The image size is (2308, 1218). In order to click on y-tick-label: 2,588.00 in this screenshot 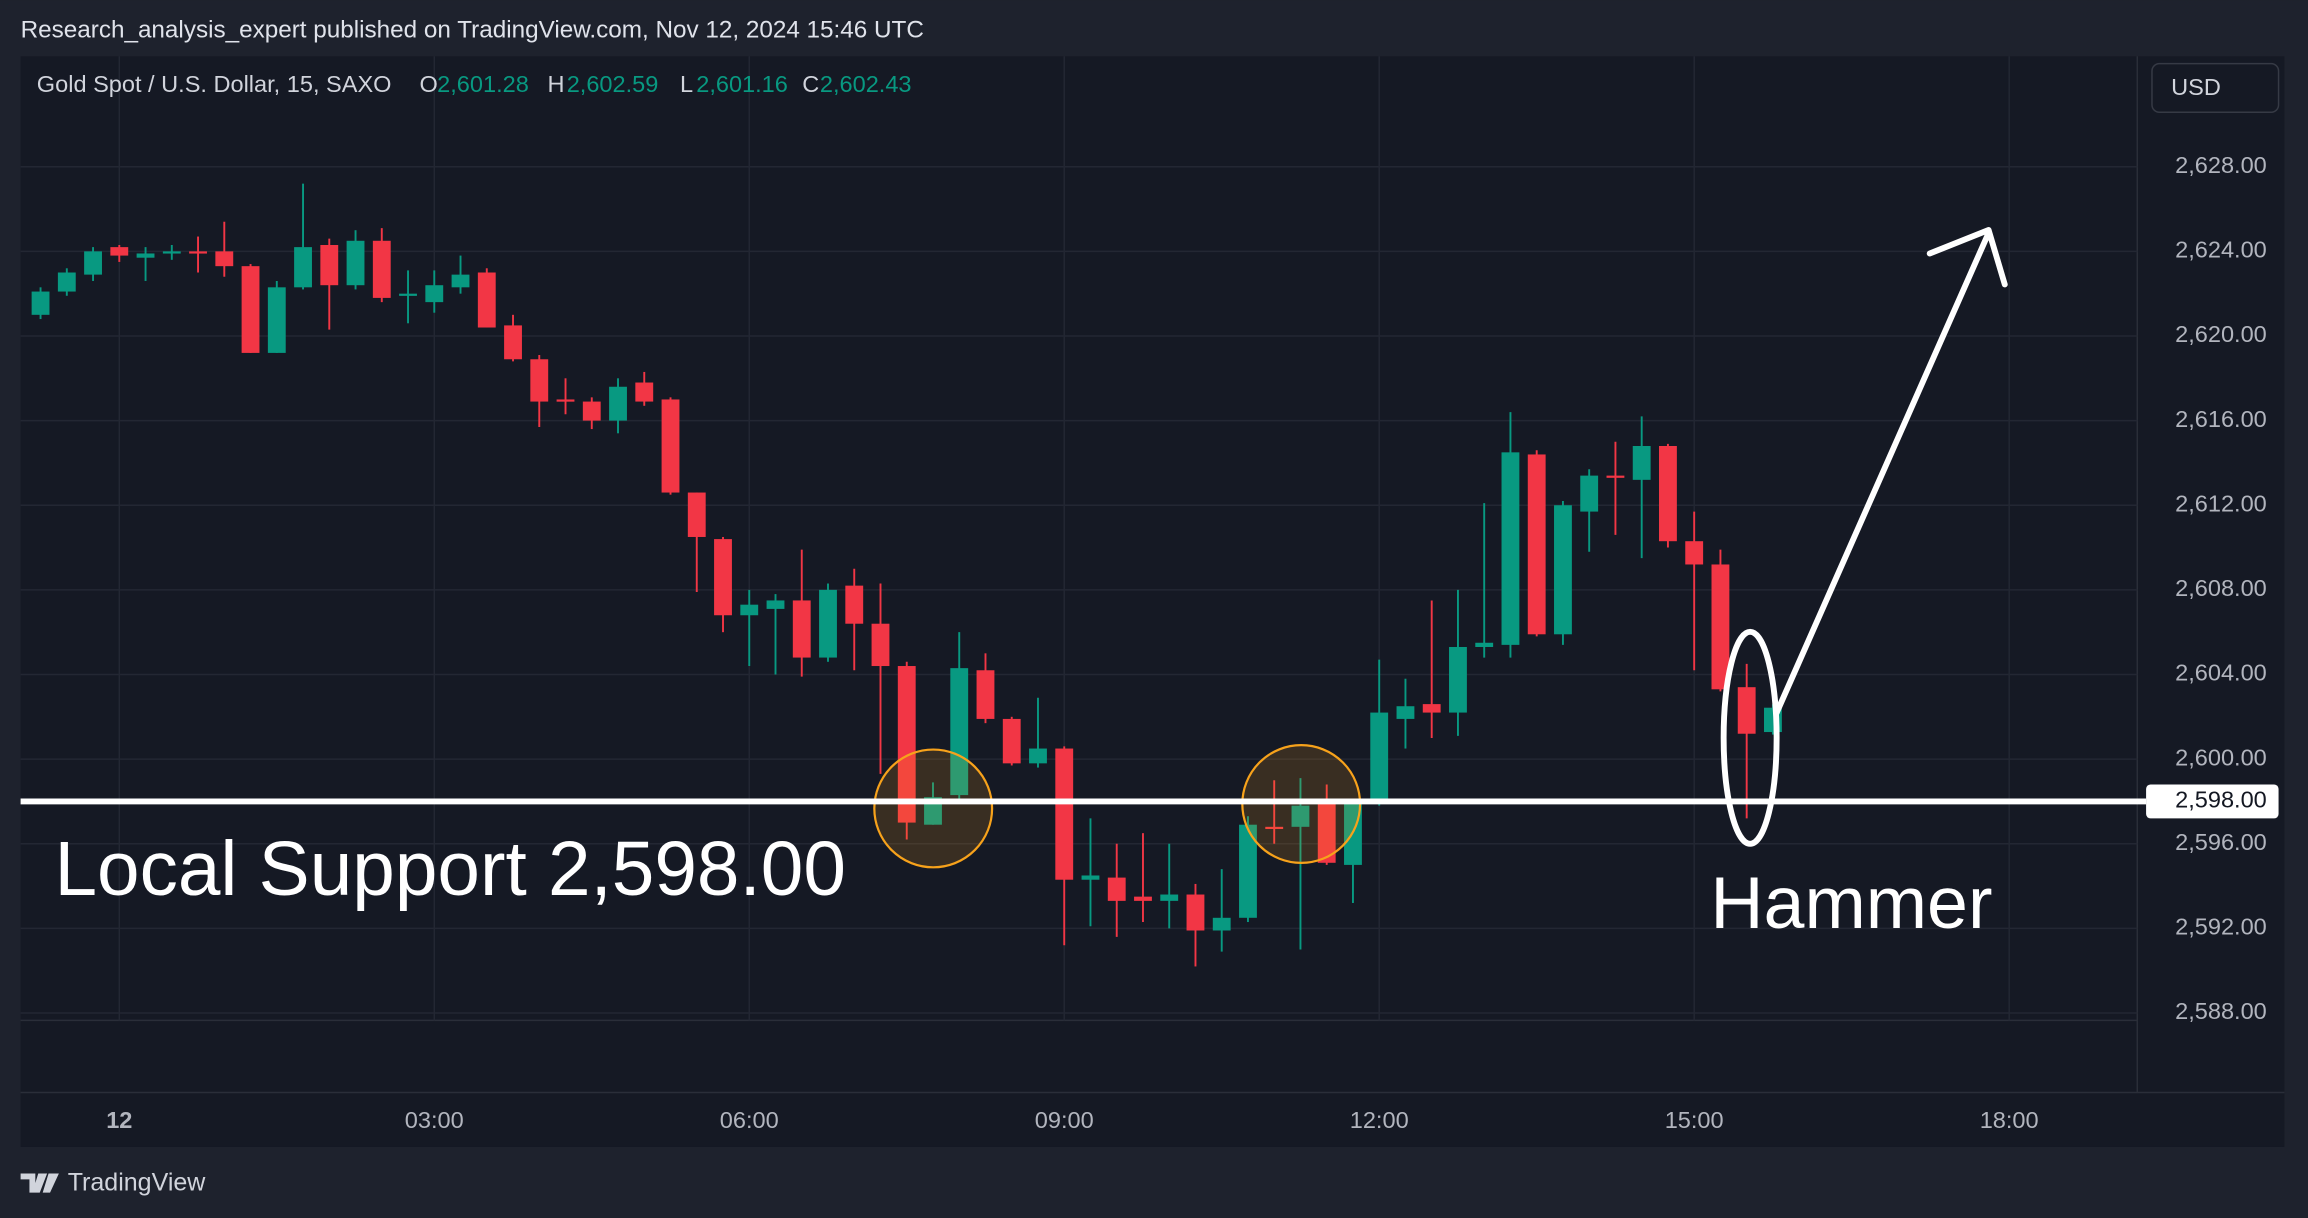, I will do `click(2221, 1011)`.